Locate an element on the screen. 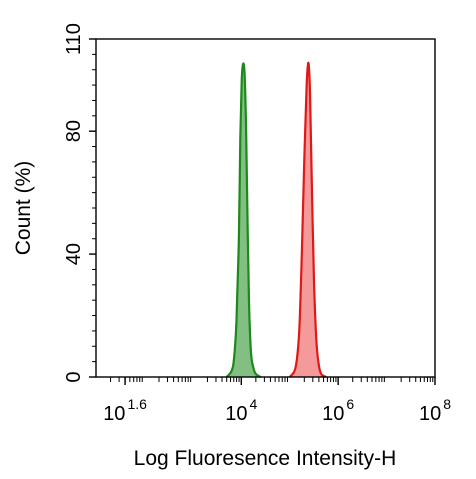  x-axis-title: Log Fluoresence Intensity-H is located at coordinates (265, 458).